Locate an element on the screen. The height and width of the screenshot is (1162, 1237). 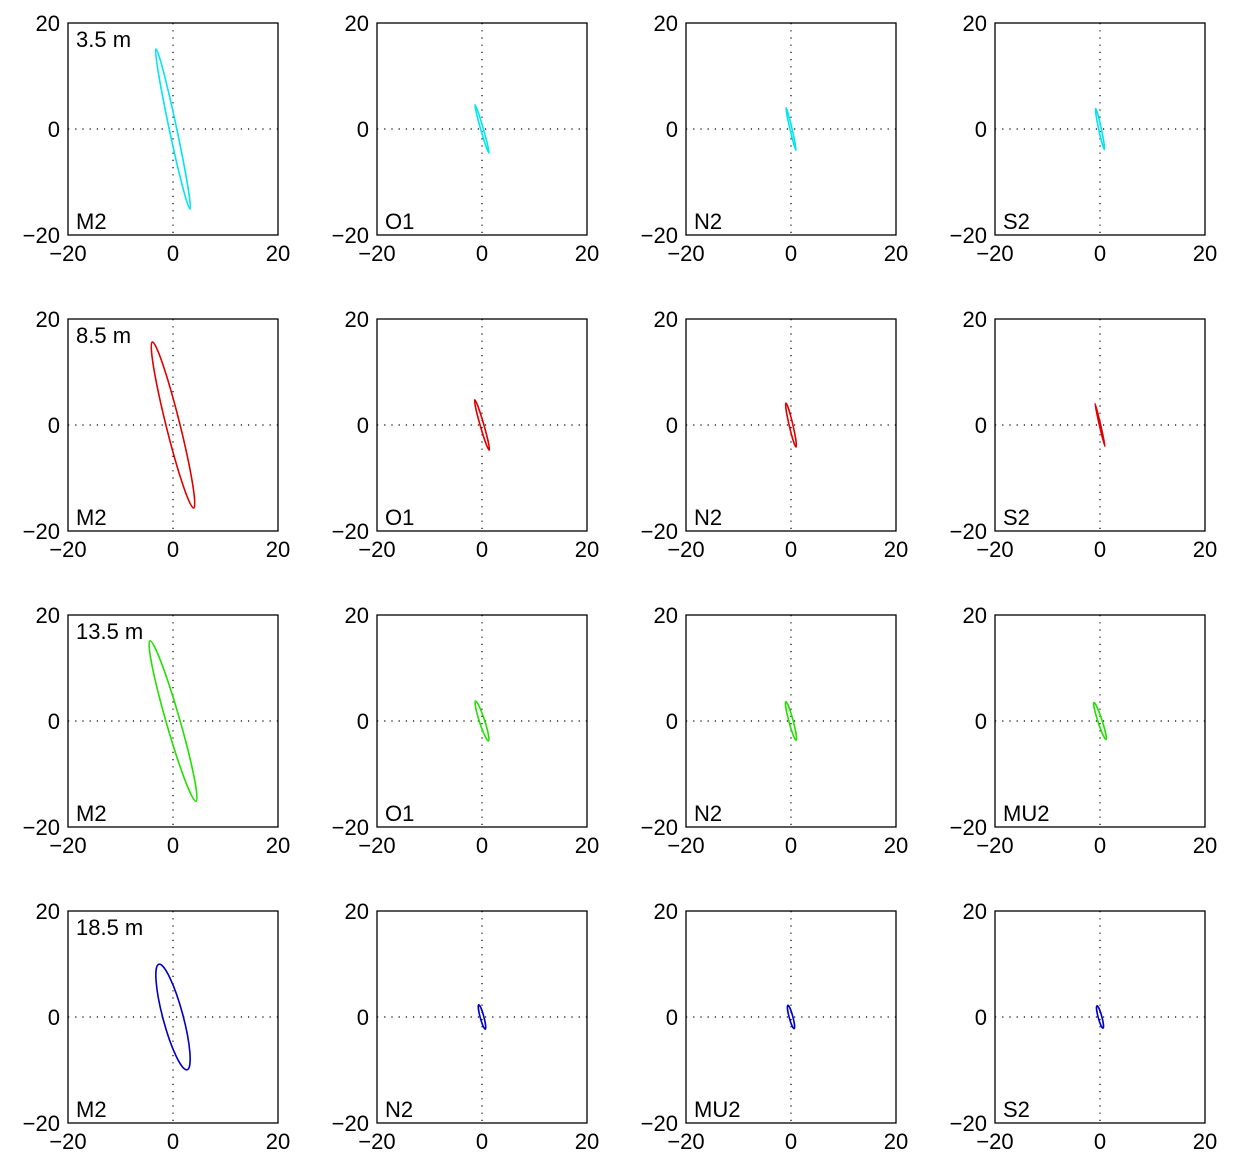
panel-r3-c4: −20 0 20 −20 0 20 MU2 is located at coordinates (1084, 730).